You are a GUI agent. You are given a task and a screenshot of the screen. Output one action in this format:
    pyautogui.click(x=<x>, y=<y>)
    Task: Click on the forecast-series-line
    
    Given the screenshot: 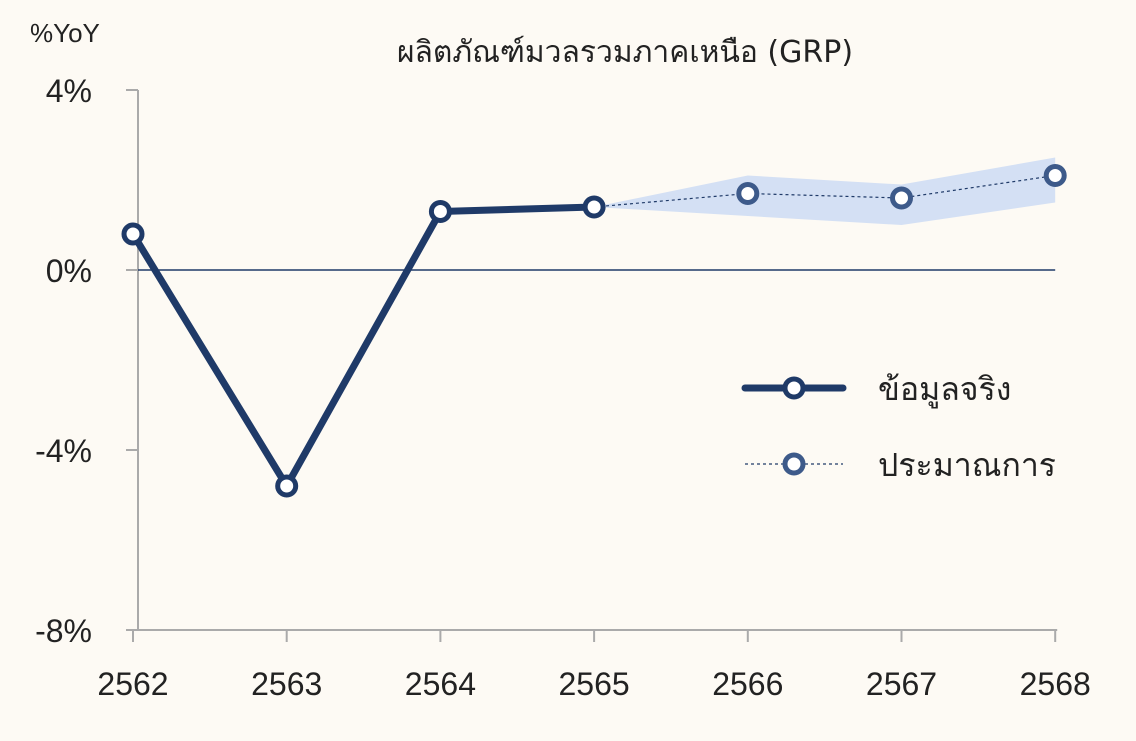 What is the action you would take?
    pyautogui.click(x=825, y=191)
    